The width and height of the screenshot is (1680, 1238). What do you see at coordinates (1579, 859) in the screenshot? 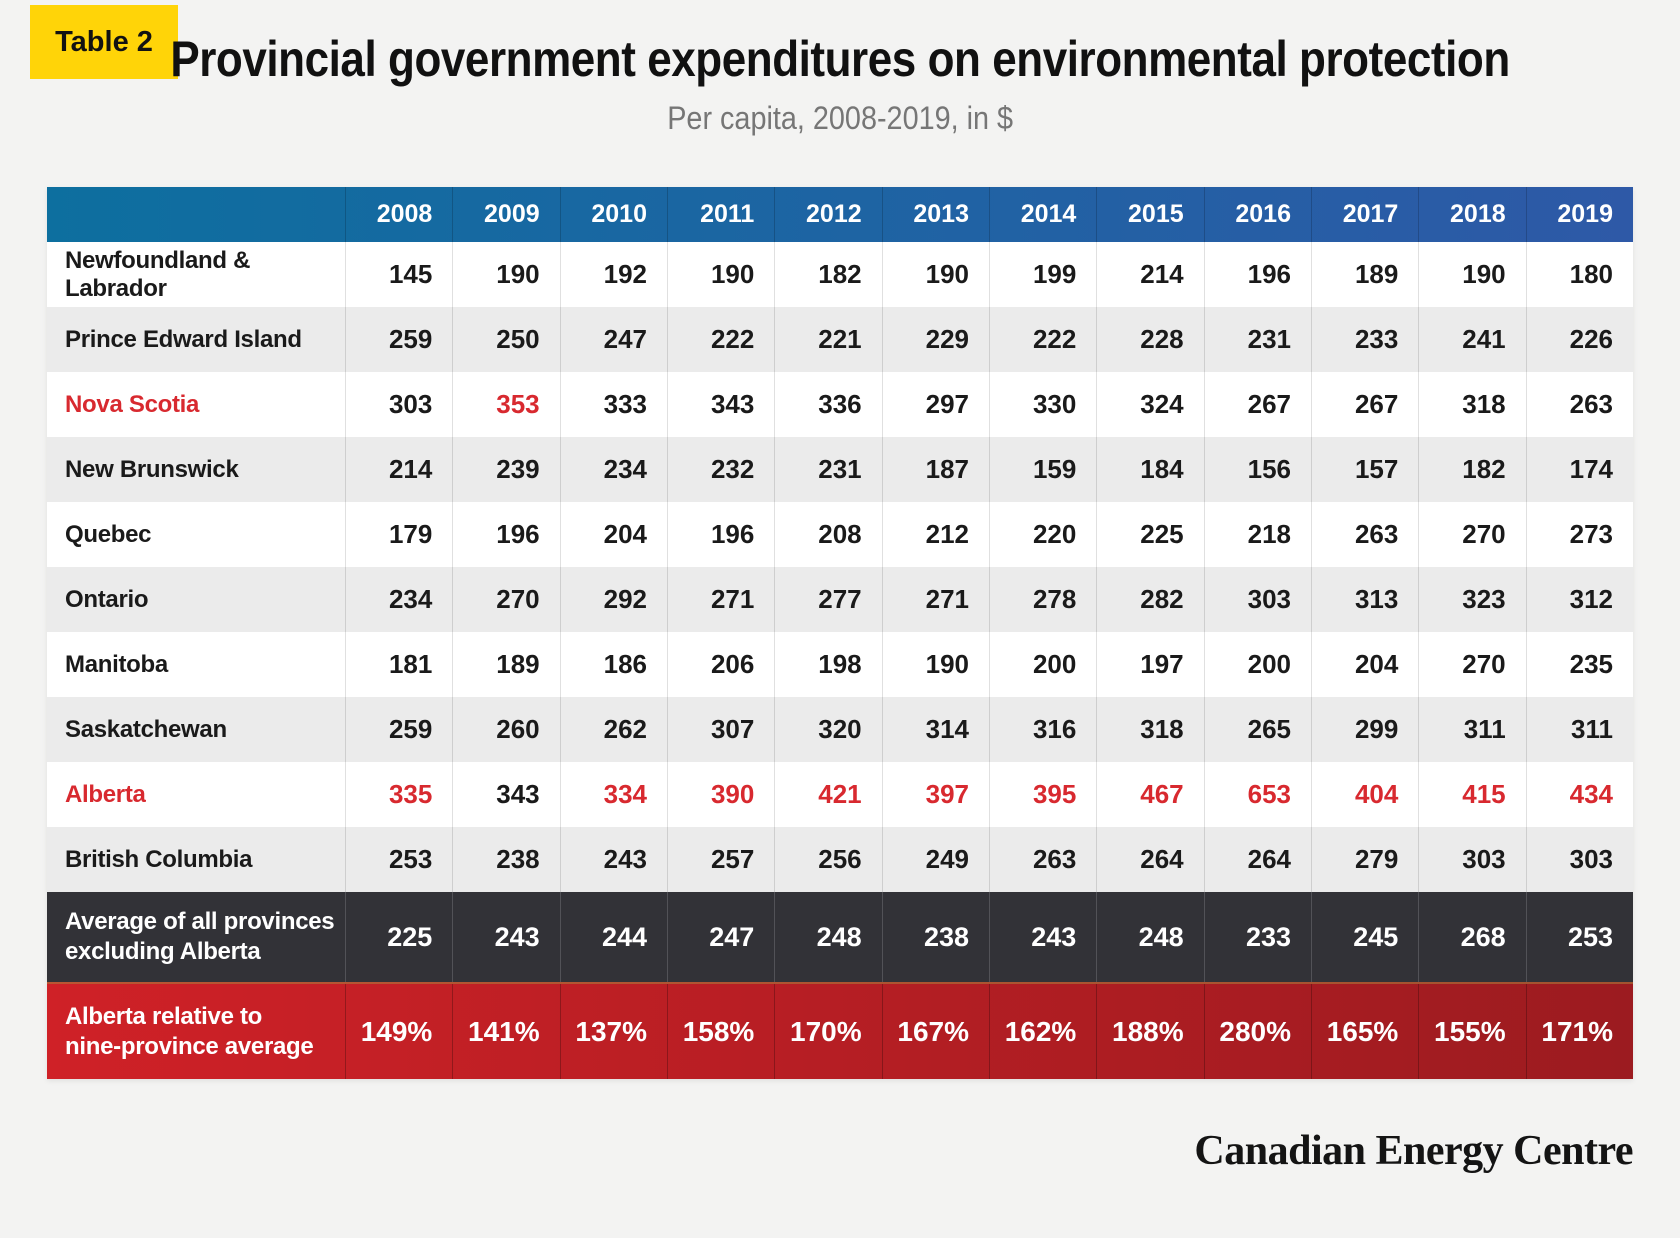
I see `value-cell: 303` at bounding box center [1579, 859].